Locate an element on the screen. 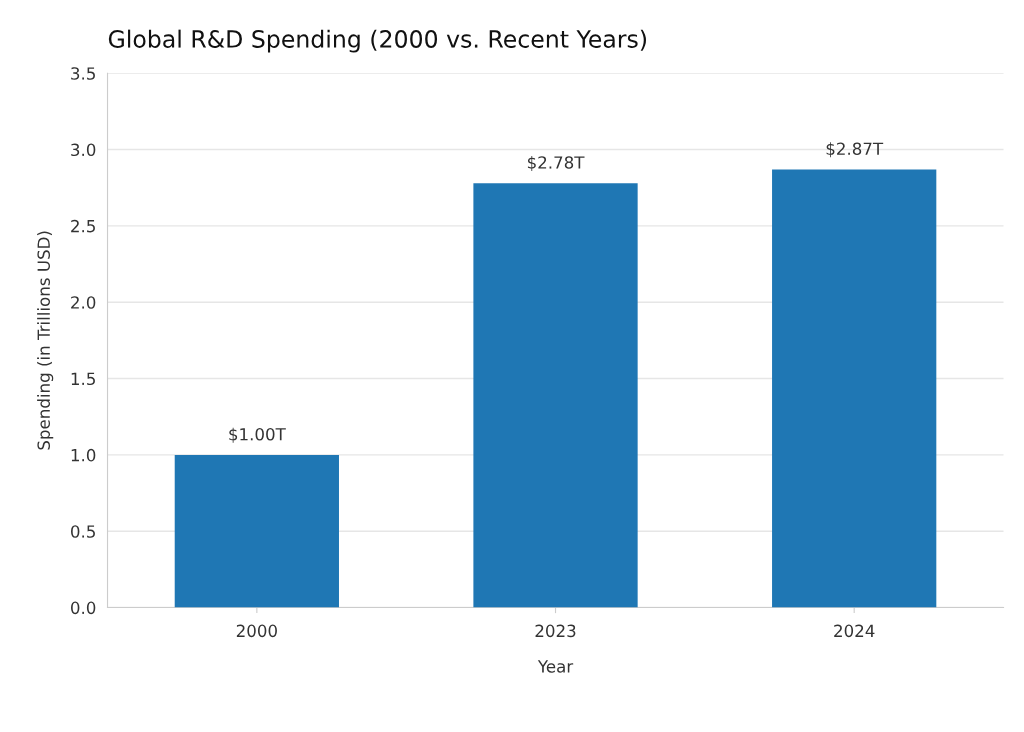  x-tick-label: 2024 is located at coordinates (854, 631).